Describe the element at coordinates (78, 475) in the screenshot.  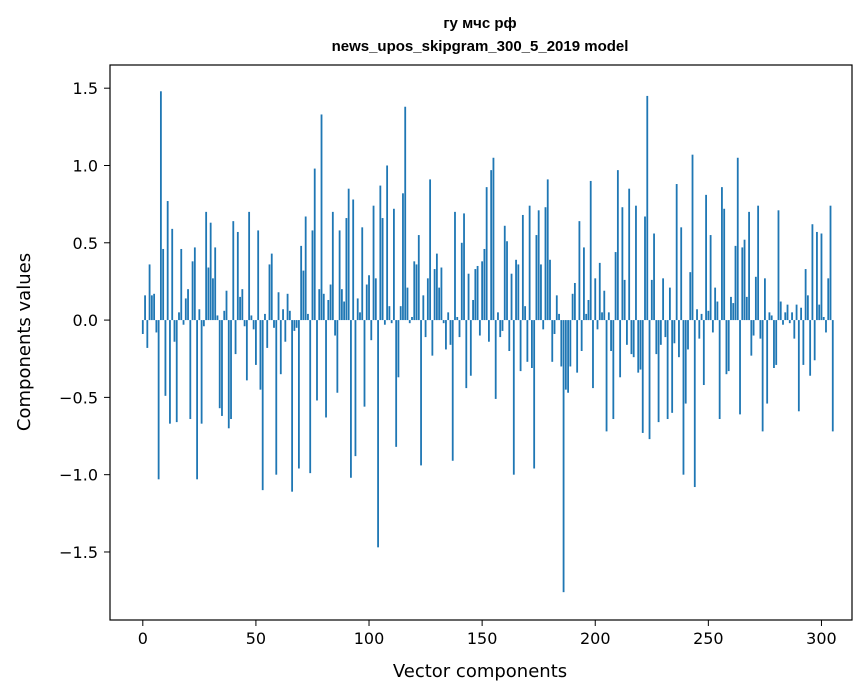
I see `y-tick-label: −1.0` at that location.